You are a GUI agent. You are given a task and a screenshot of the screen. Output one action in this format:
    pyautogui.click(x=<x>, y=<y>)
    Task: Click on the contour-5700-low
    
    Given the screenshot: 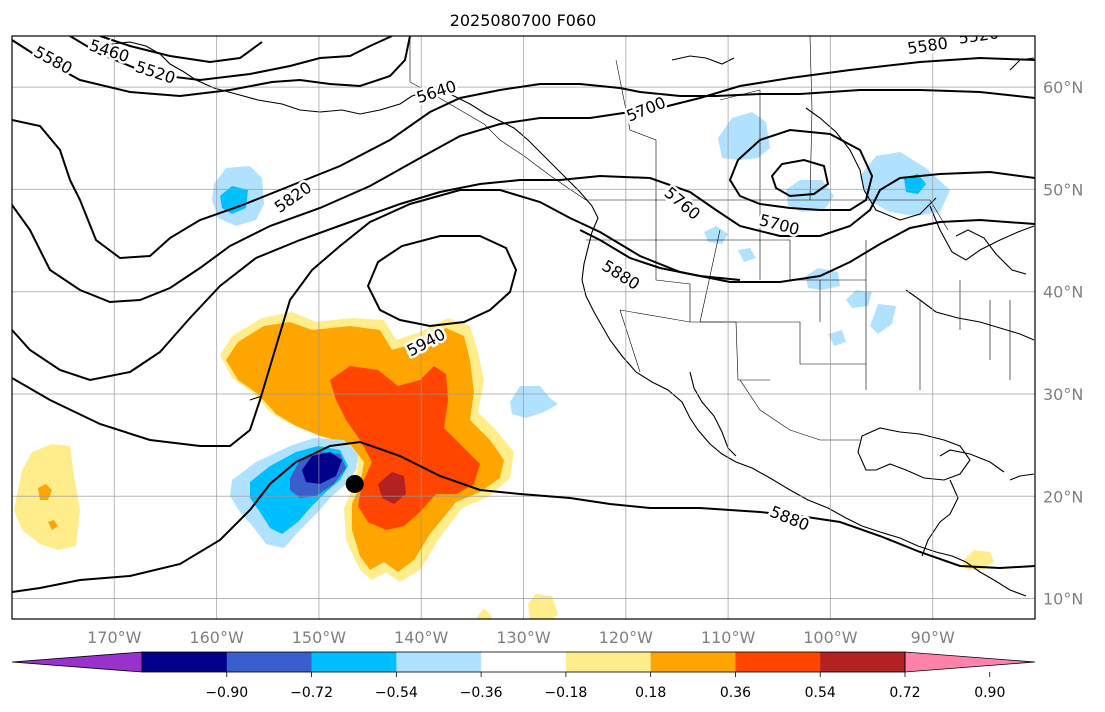 What is the action you would take?
    pyautogui.click(x=801, y=169)
    